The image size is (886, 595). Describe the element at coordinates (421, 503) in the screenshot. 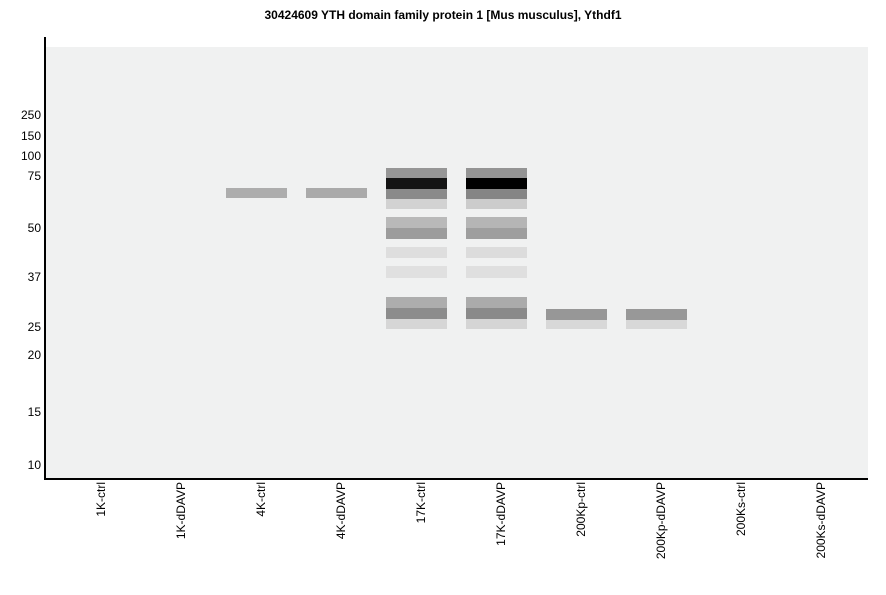

I see `lane-label-17k-ctrl: 17K-ctrl` at that location.